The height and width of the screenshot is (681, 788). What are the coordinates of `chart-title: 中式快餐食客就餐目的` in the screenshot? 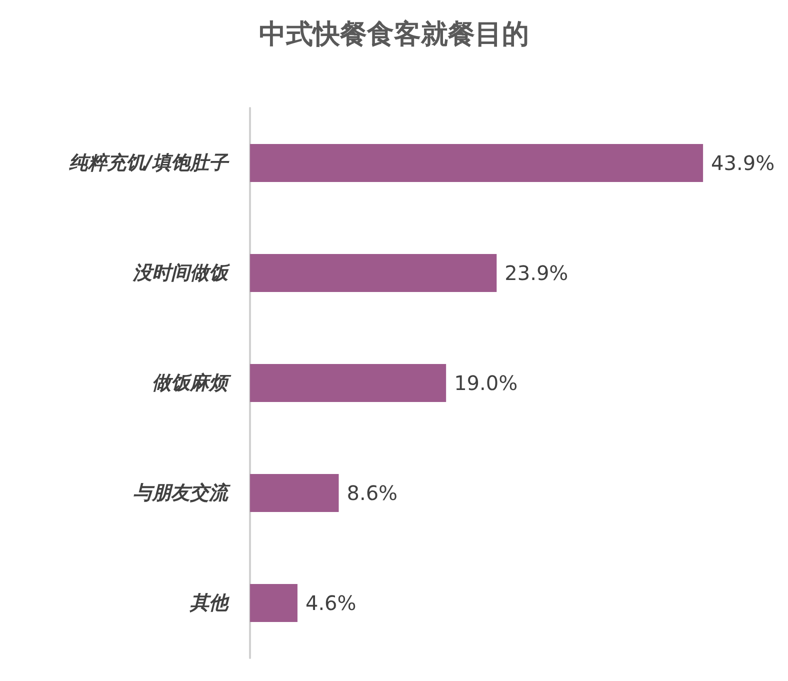 It's located at (394, 34).